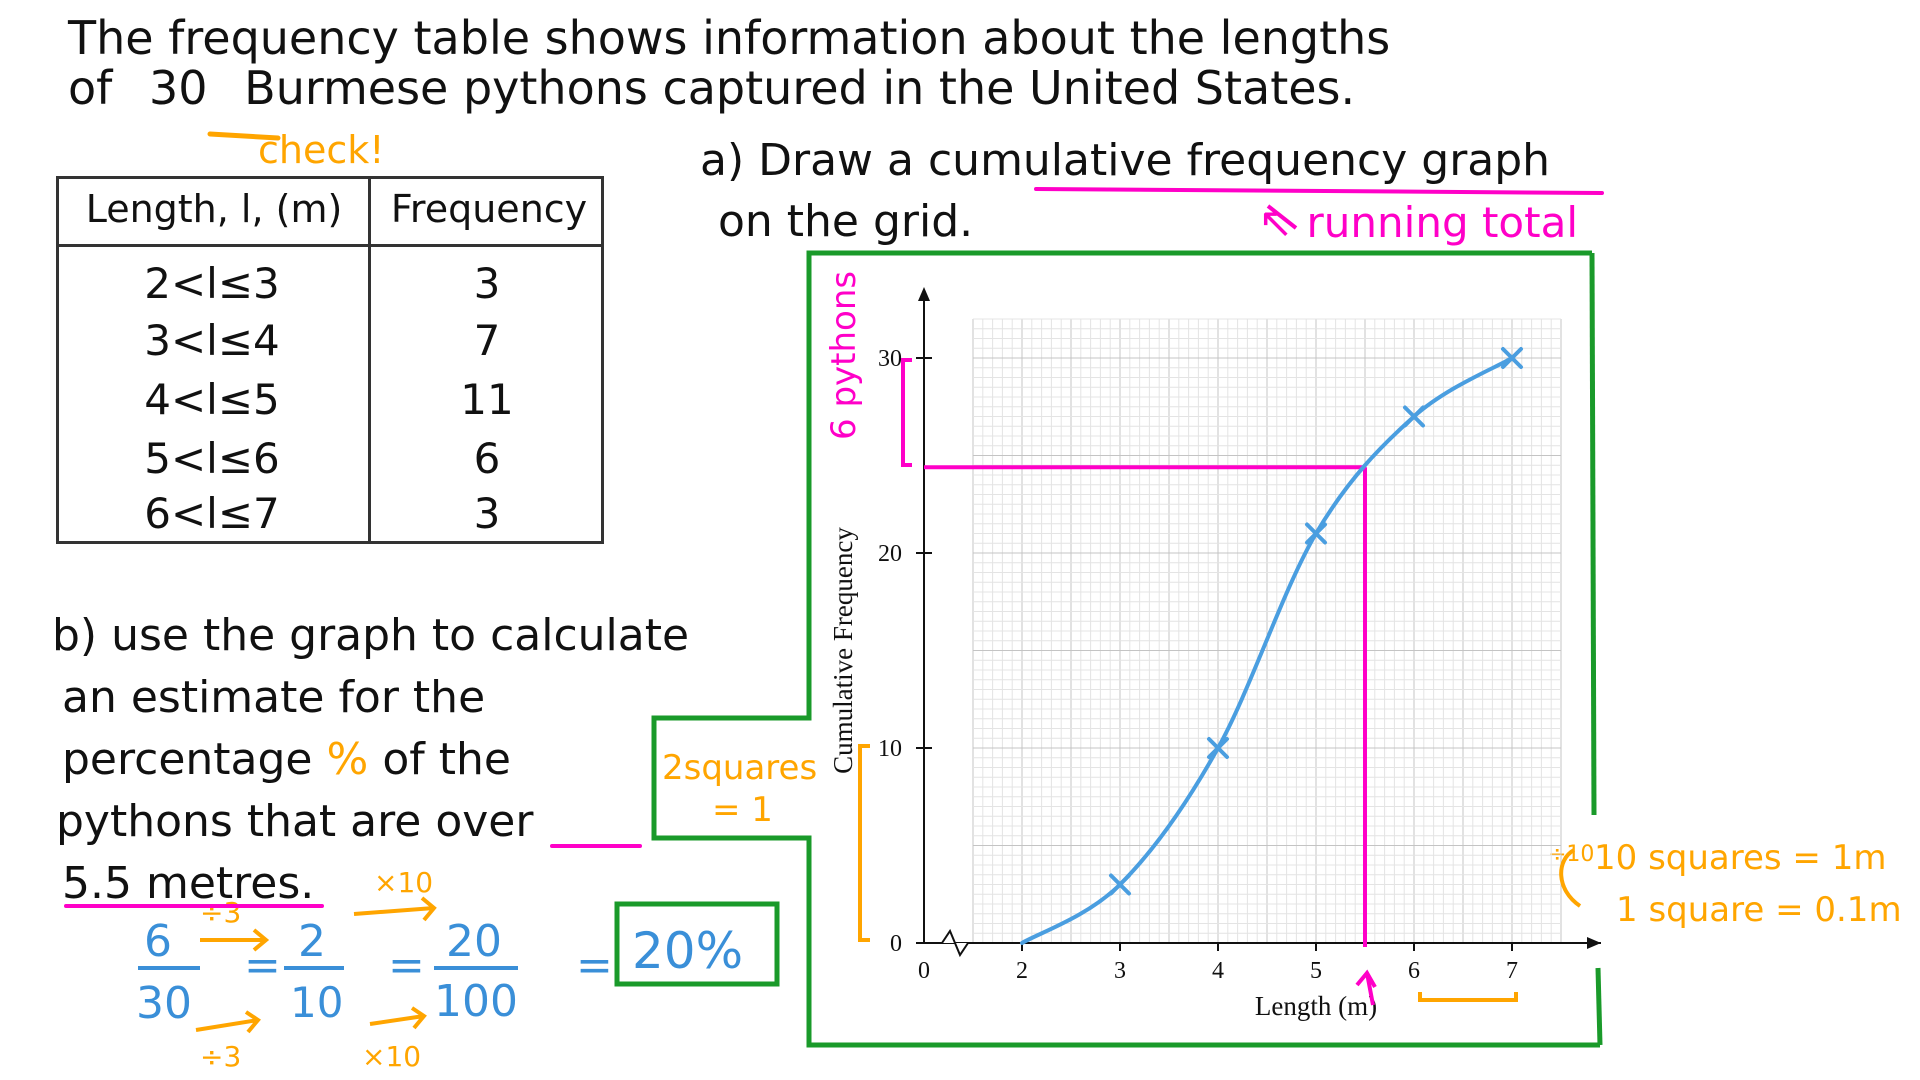  What do you see at coordinates (228, 1022) in the screenshot?
I see `divide-arrow-bottom` at bounding box center [228, 1022].